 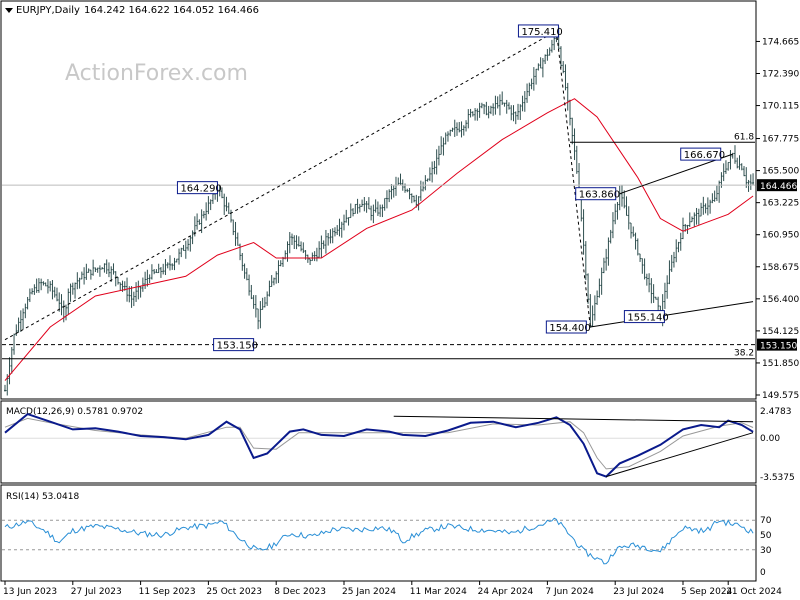 What do you see at coordinates (766, 551) in the screenshot?
I see `rsi-y-tick-label: 30` at bounding box center [766, 551].